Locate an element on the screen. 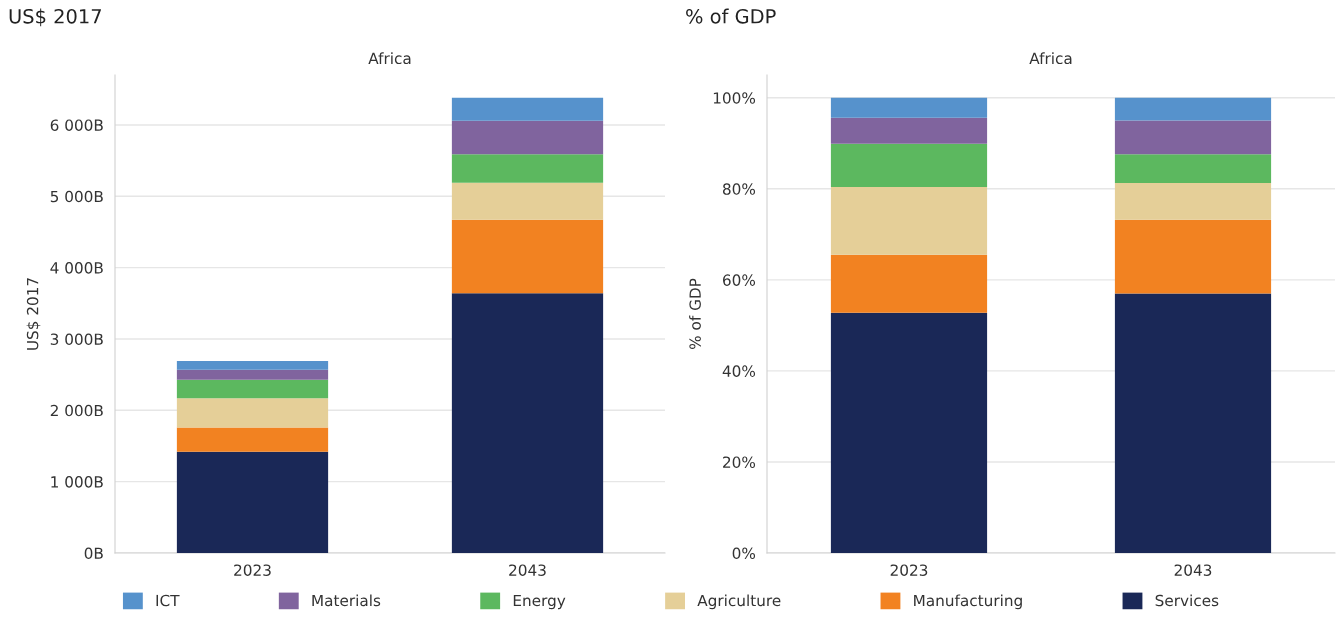  y-tick-label: 80% is located at coordinates (739, 189).